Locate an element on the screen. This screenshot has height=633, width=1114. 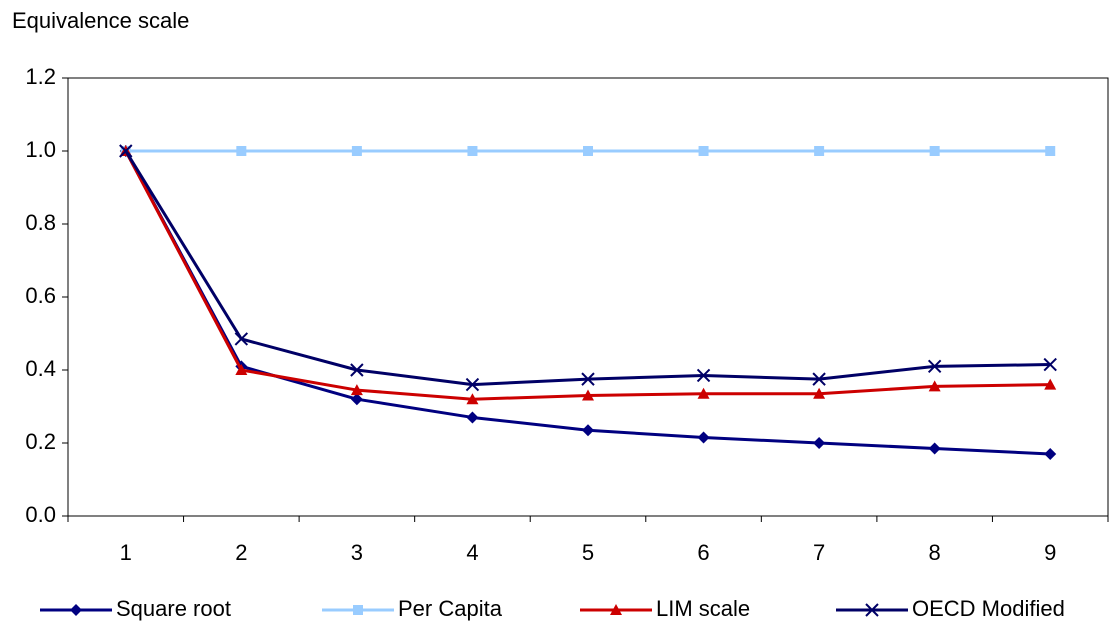
legend-label: LIM scale is located at coordinates (703, 608).